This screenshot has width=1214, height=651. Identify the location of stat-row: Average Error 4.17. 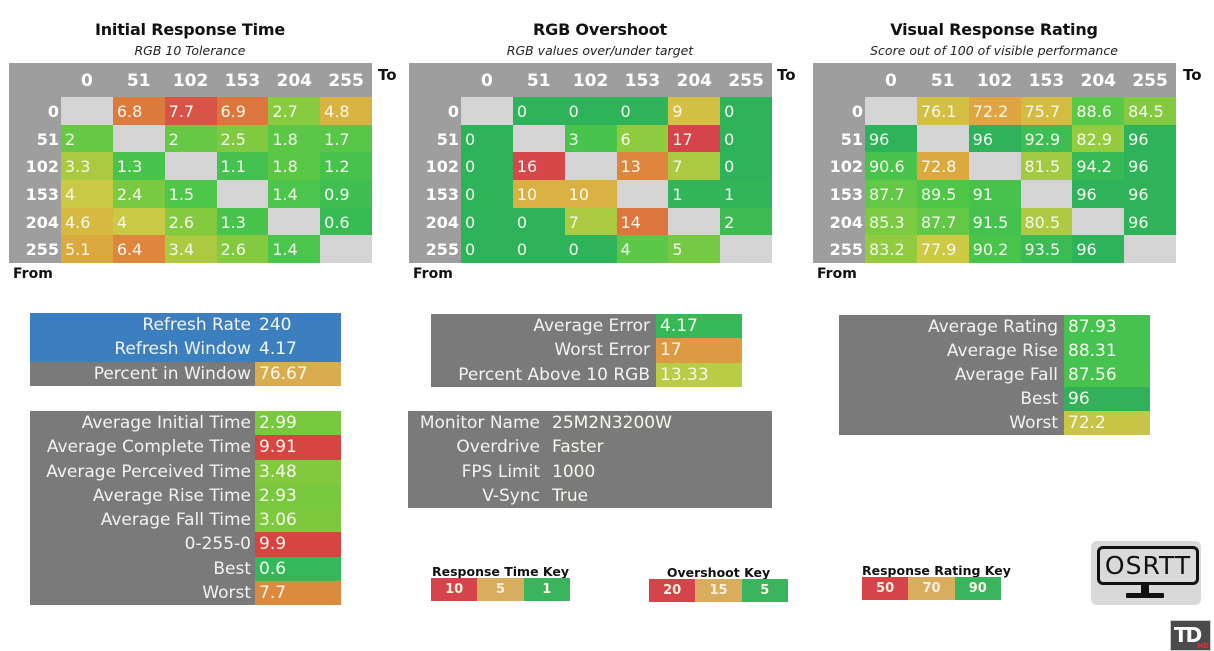
(586, 326).